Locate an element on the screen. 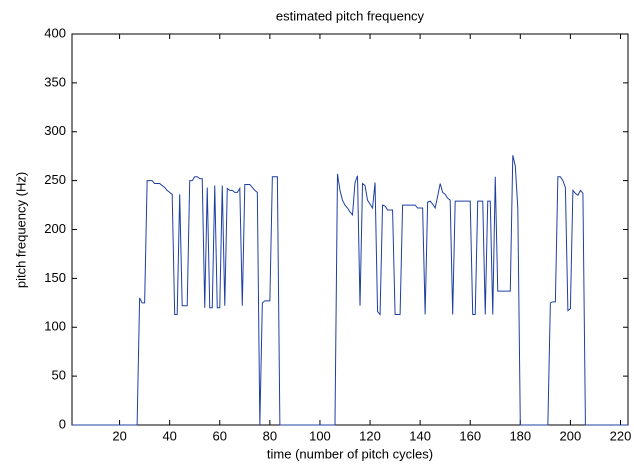  x-tick-label: 200 is located at coordinates (571, 435).